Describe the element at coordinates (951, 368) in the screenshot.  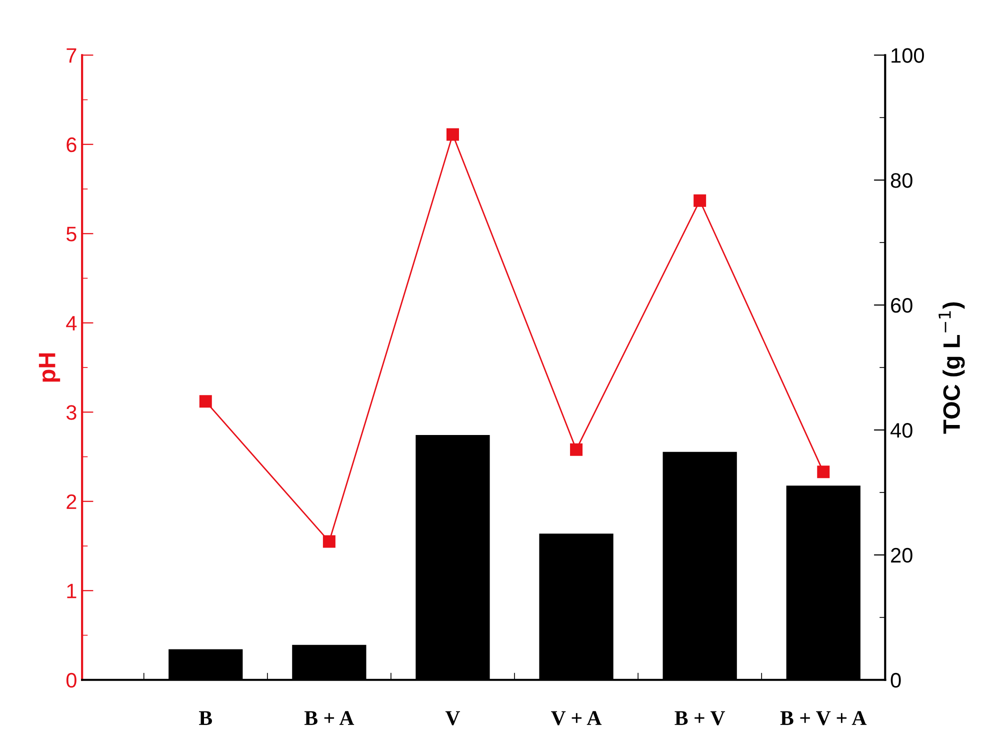
I see `y2-axis-title: TOC (g L$^{−1}$)` at that location.